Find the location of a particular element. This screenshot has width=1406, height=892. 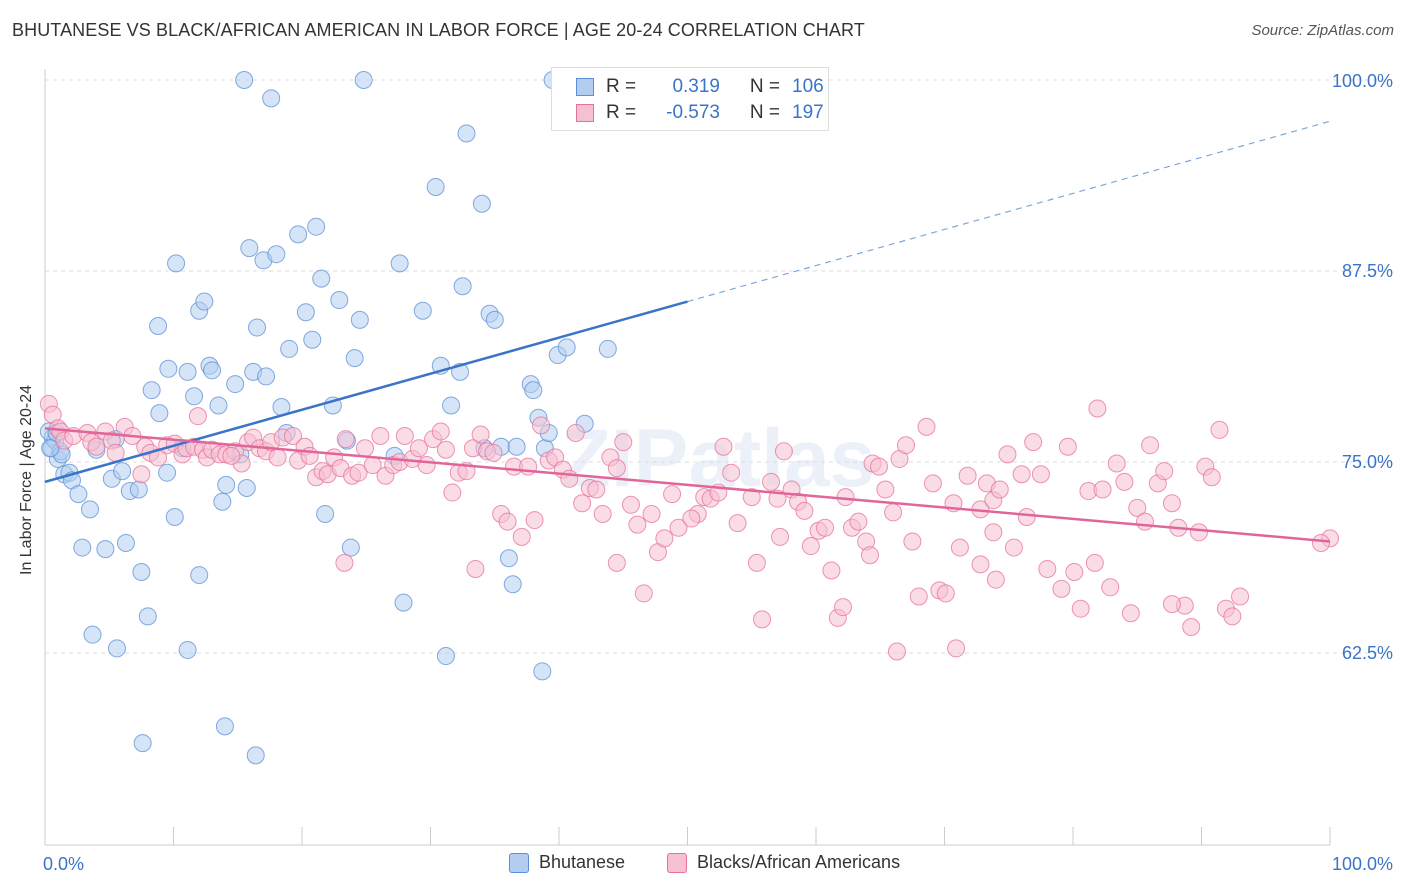

x-tick-labels: 0.0% 100.0% is located at coordinates (718, 864).